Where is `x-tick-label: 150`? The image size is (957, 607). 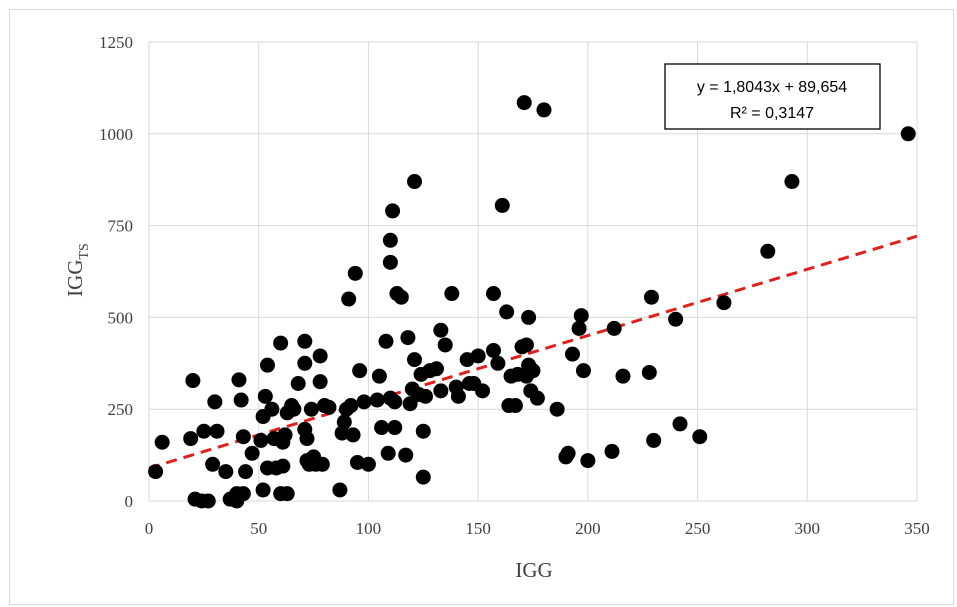 x-tick-label: 150 is located at coordinates (478, 528).